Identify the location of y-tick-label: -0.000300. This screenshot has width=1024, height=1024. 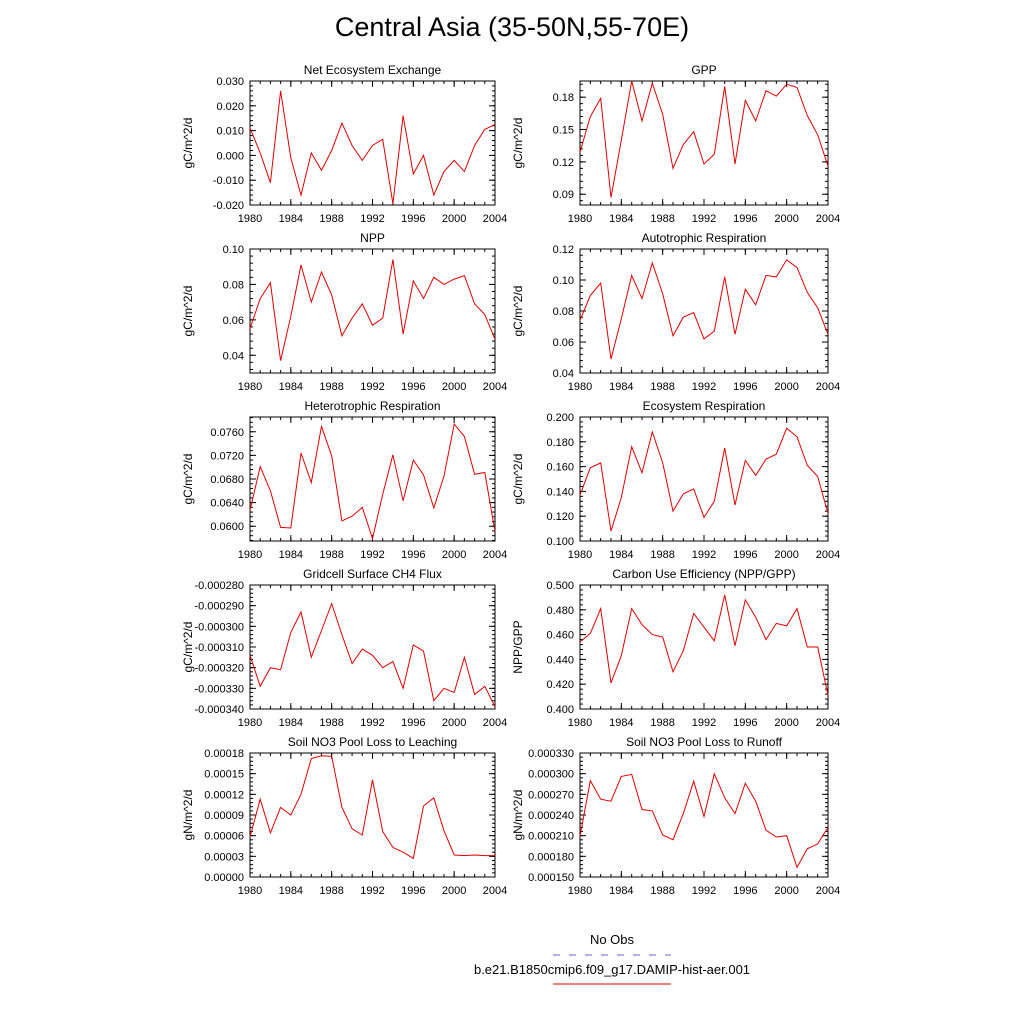
(219, 627).